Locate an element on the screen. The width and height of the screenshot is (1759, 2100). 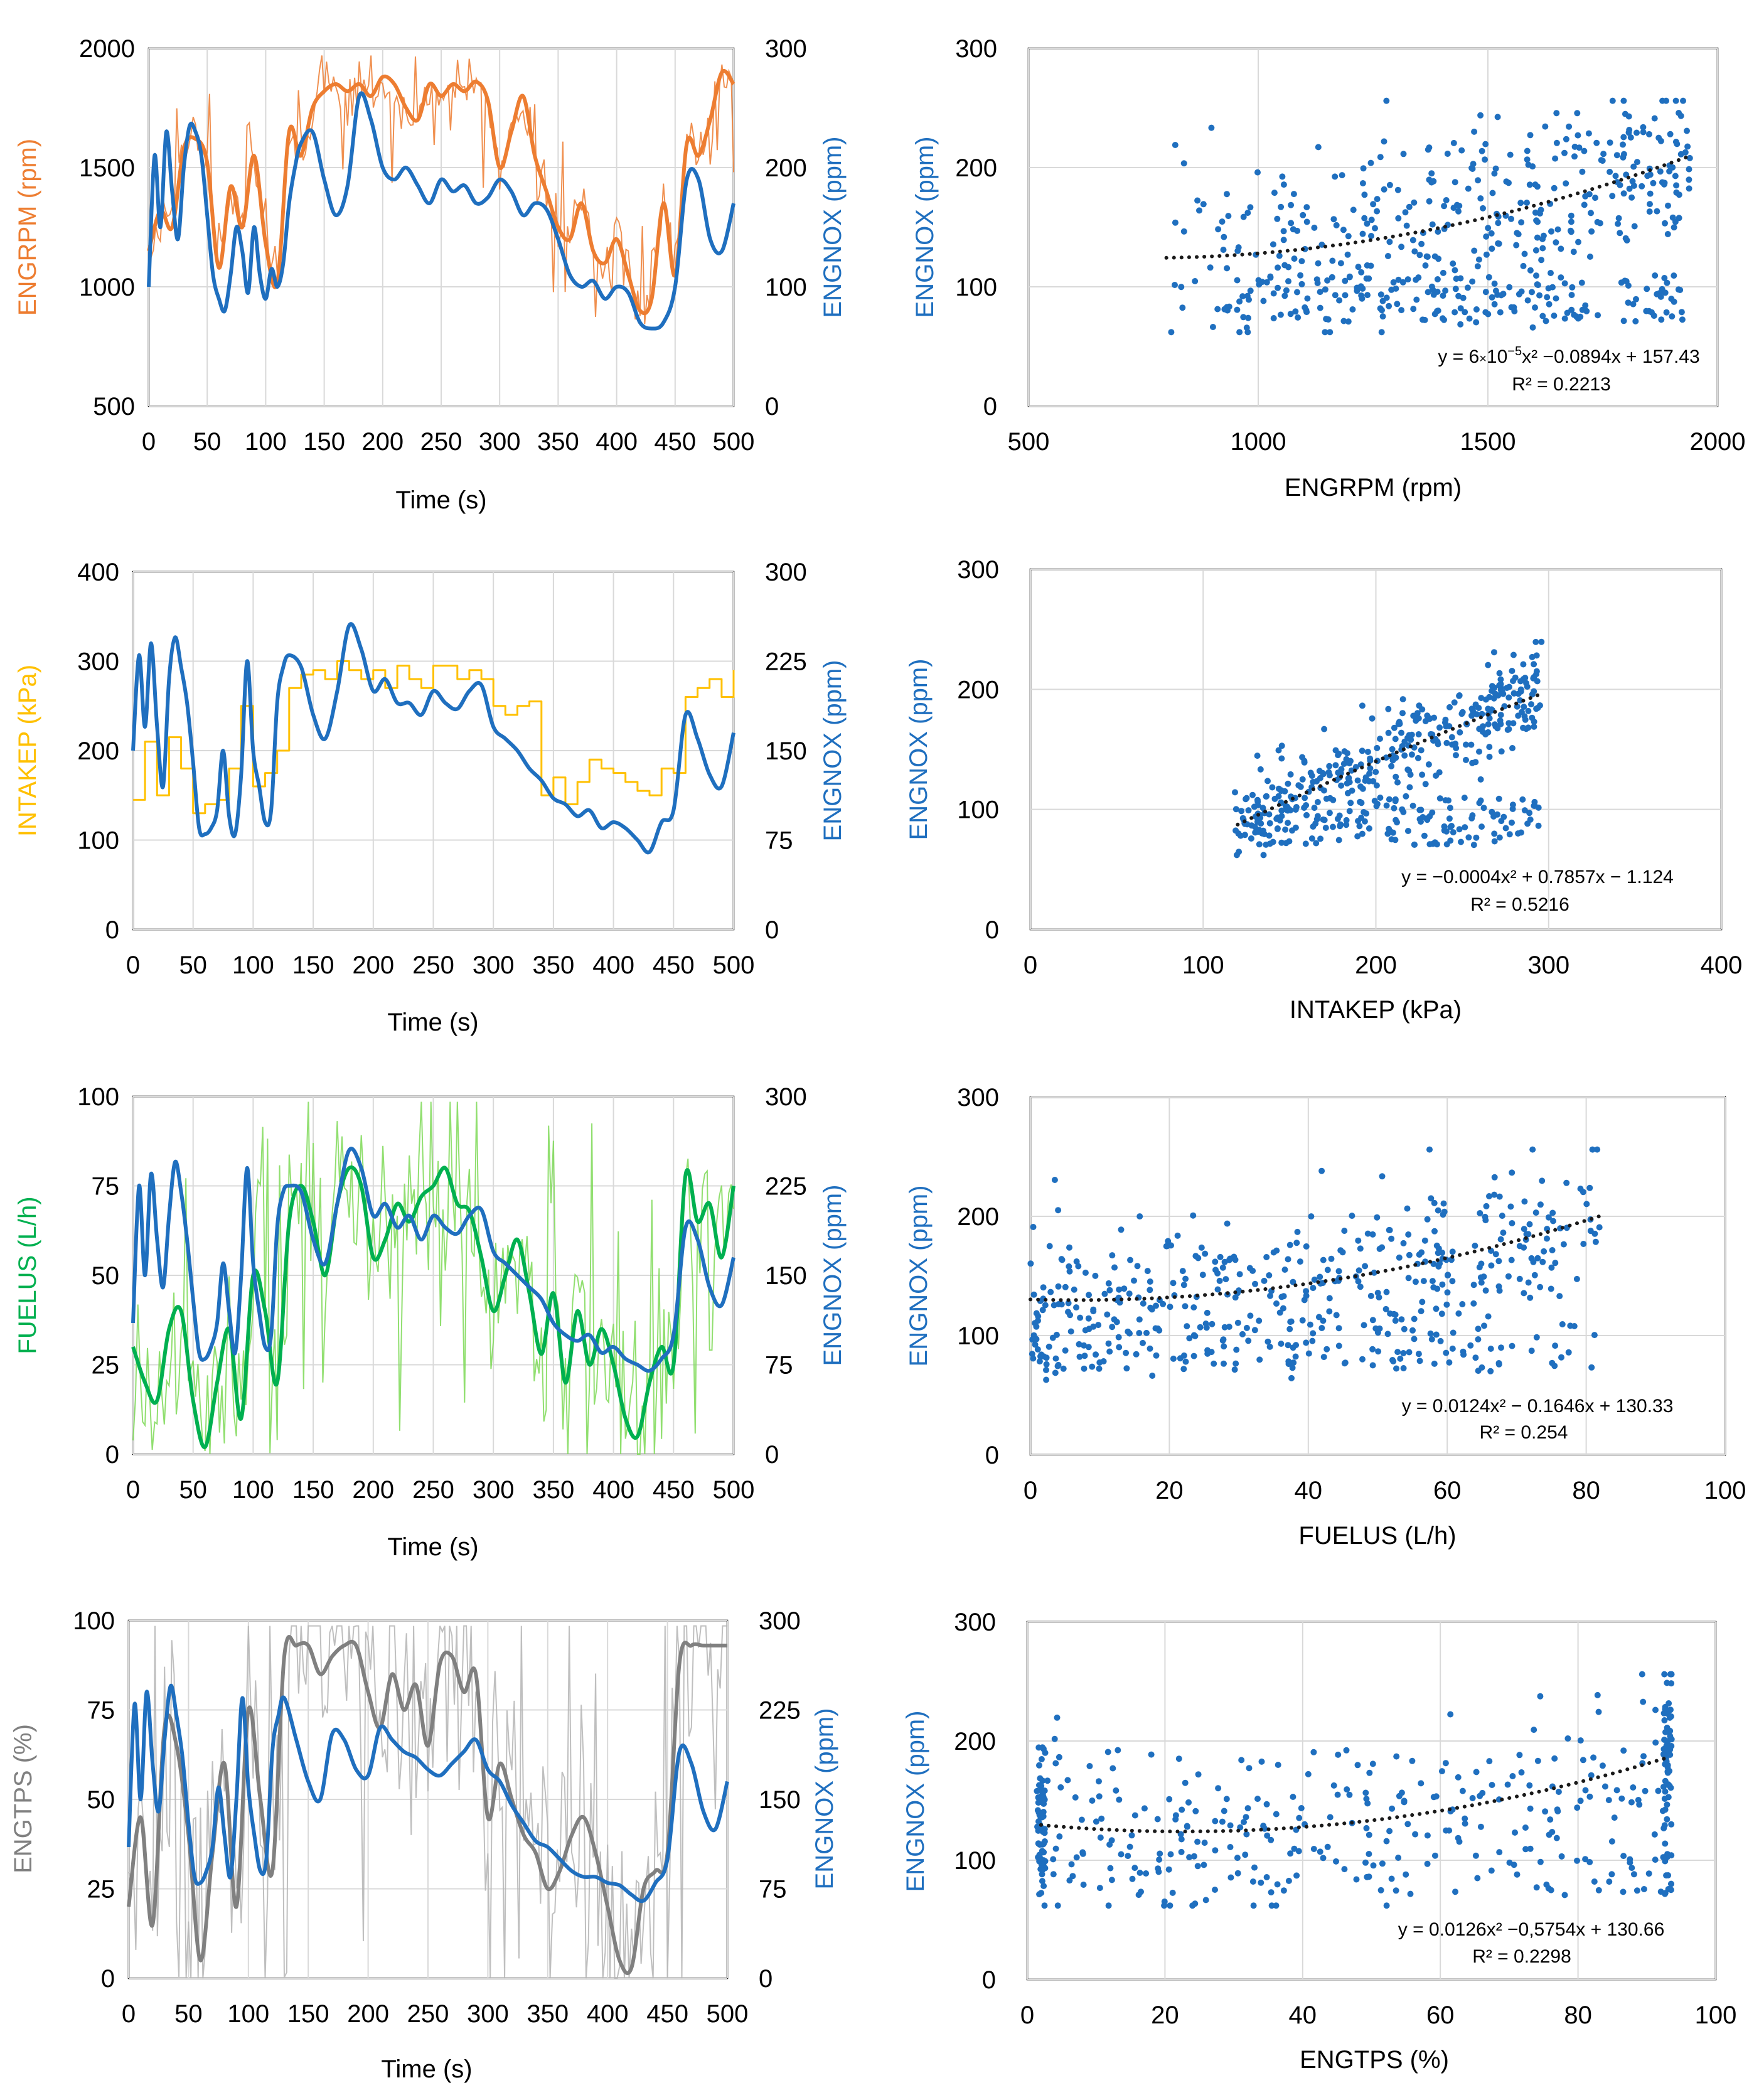
x-tick-labels: 0 50 100 150 200 250 300 350 400 450 500 is located at coordinates (440, 1490).